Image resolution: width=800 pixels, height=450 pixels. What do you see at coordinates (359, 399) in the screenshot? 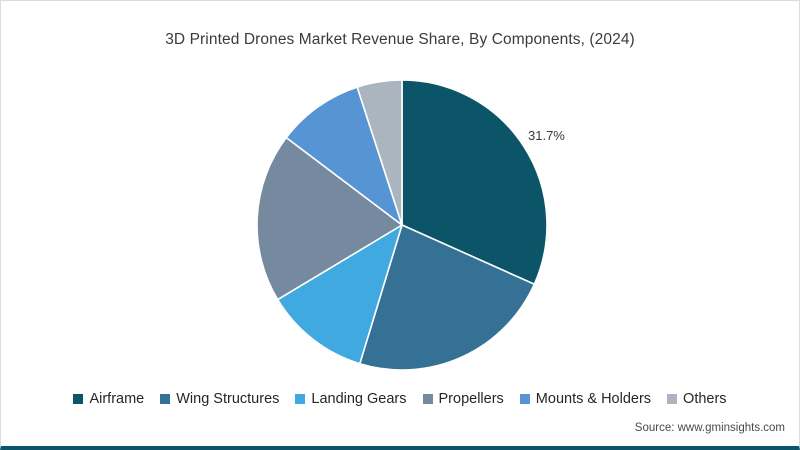
I see `legend-item-label: Landing Gears` at bounding box center [359, 399].